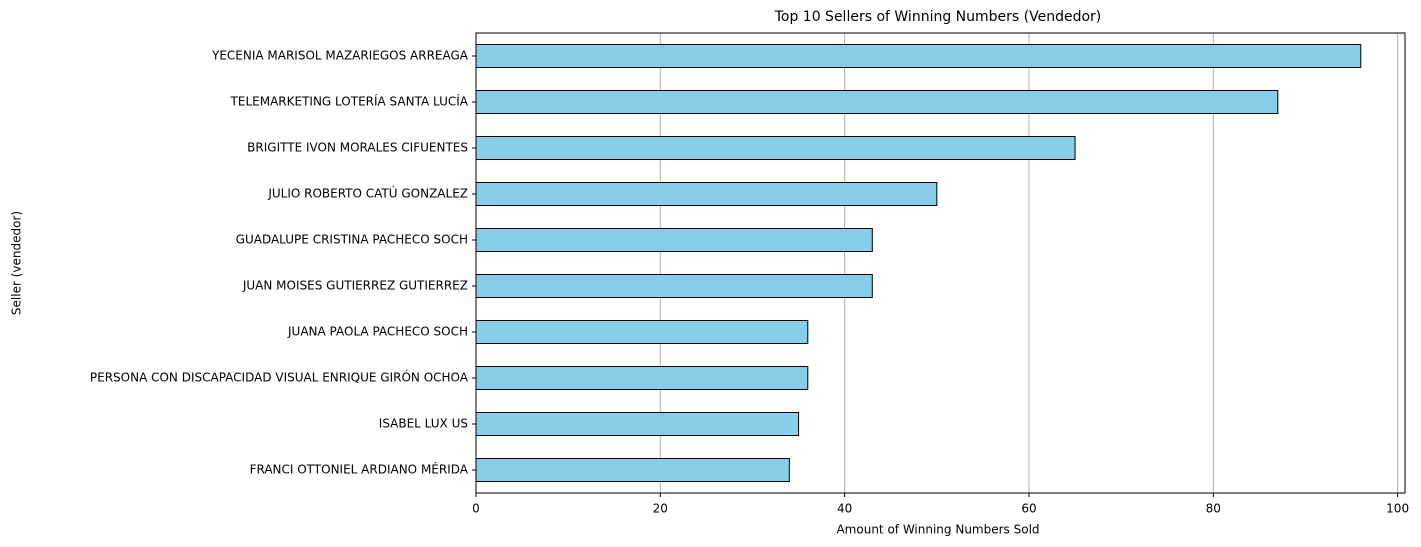 The height and width of the screenshot is (547, 1421). What do you see at coordinates (423, 424) in the screenshot?
I see `y-tick-label: ISABEL LUX US` at bounding box center [423, 424].